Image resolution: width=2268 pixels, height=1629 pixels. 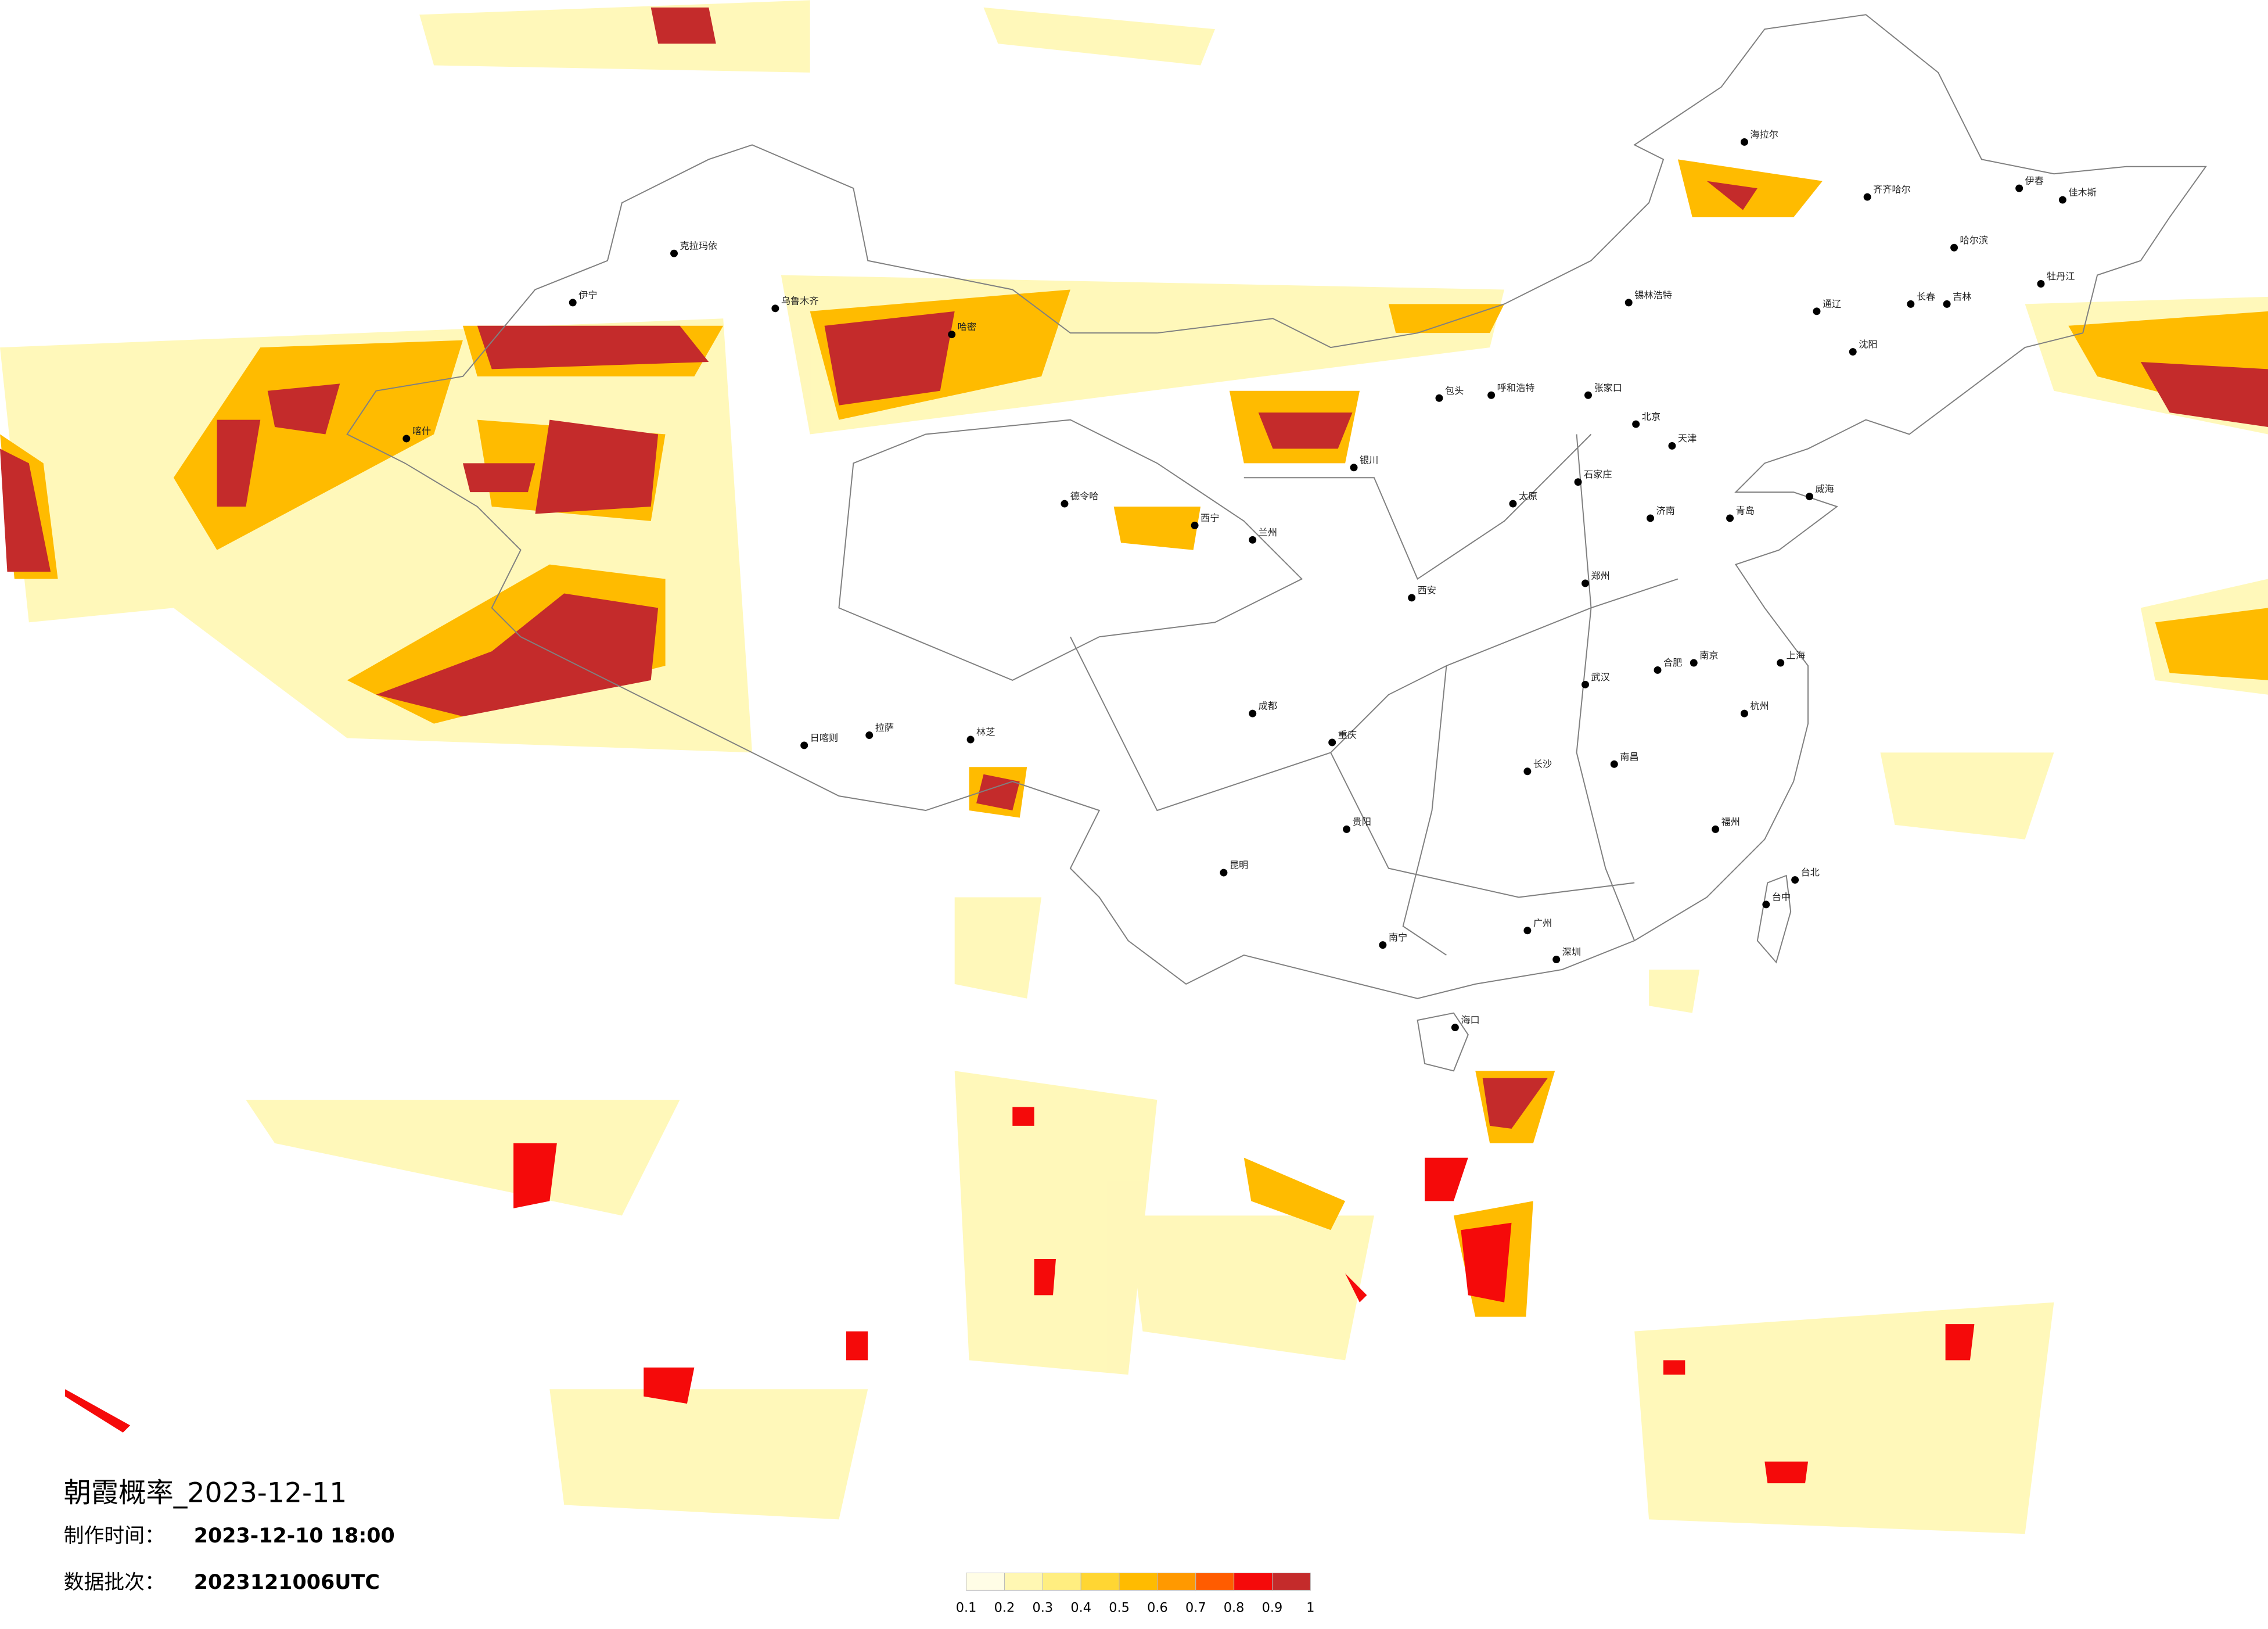 I want to click on city-label: 张家口, so click(x=1608, y=387).